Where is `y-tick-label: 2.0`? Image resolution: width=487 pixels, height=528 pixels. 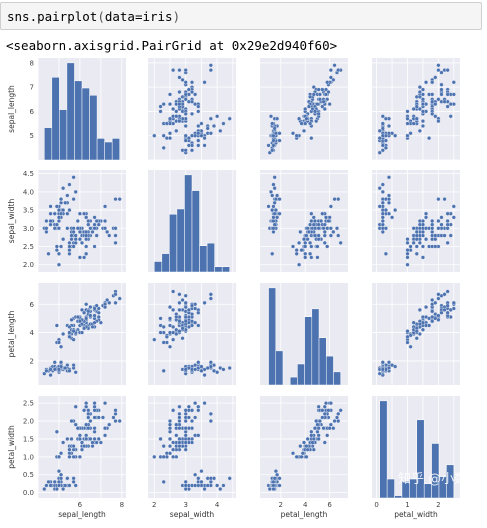
y-tick-label: 2.0 is located at coordinates (28, 265).